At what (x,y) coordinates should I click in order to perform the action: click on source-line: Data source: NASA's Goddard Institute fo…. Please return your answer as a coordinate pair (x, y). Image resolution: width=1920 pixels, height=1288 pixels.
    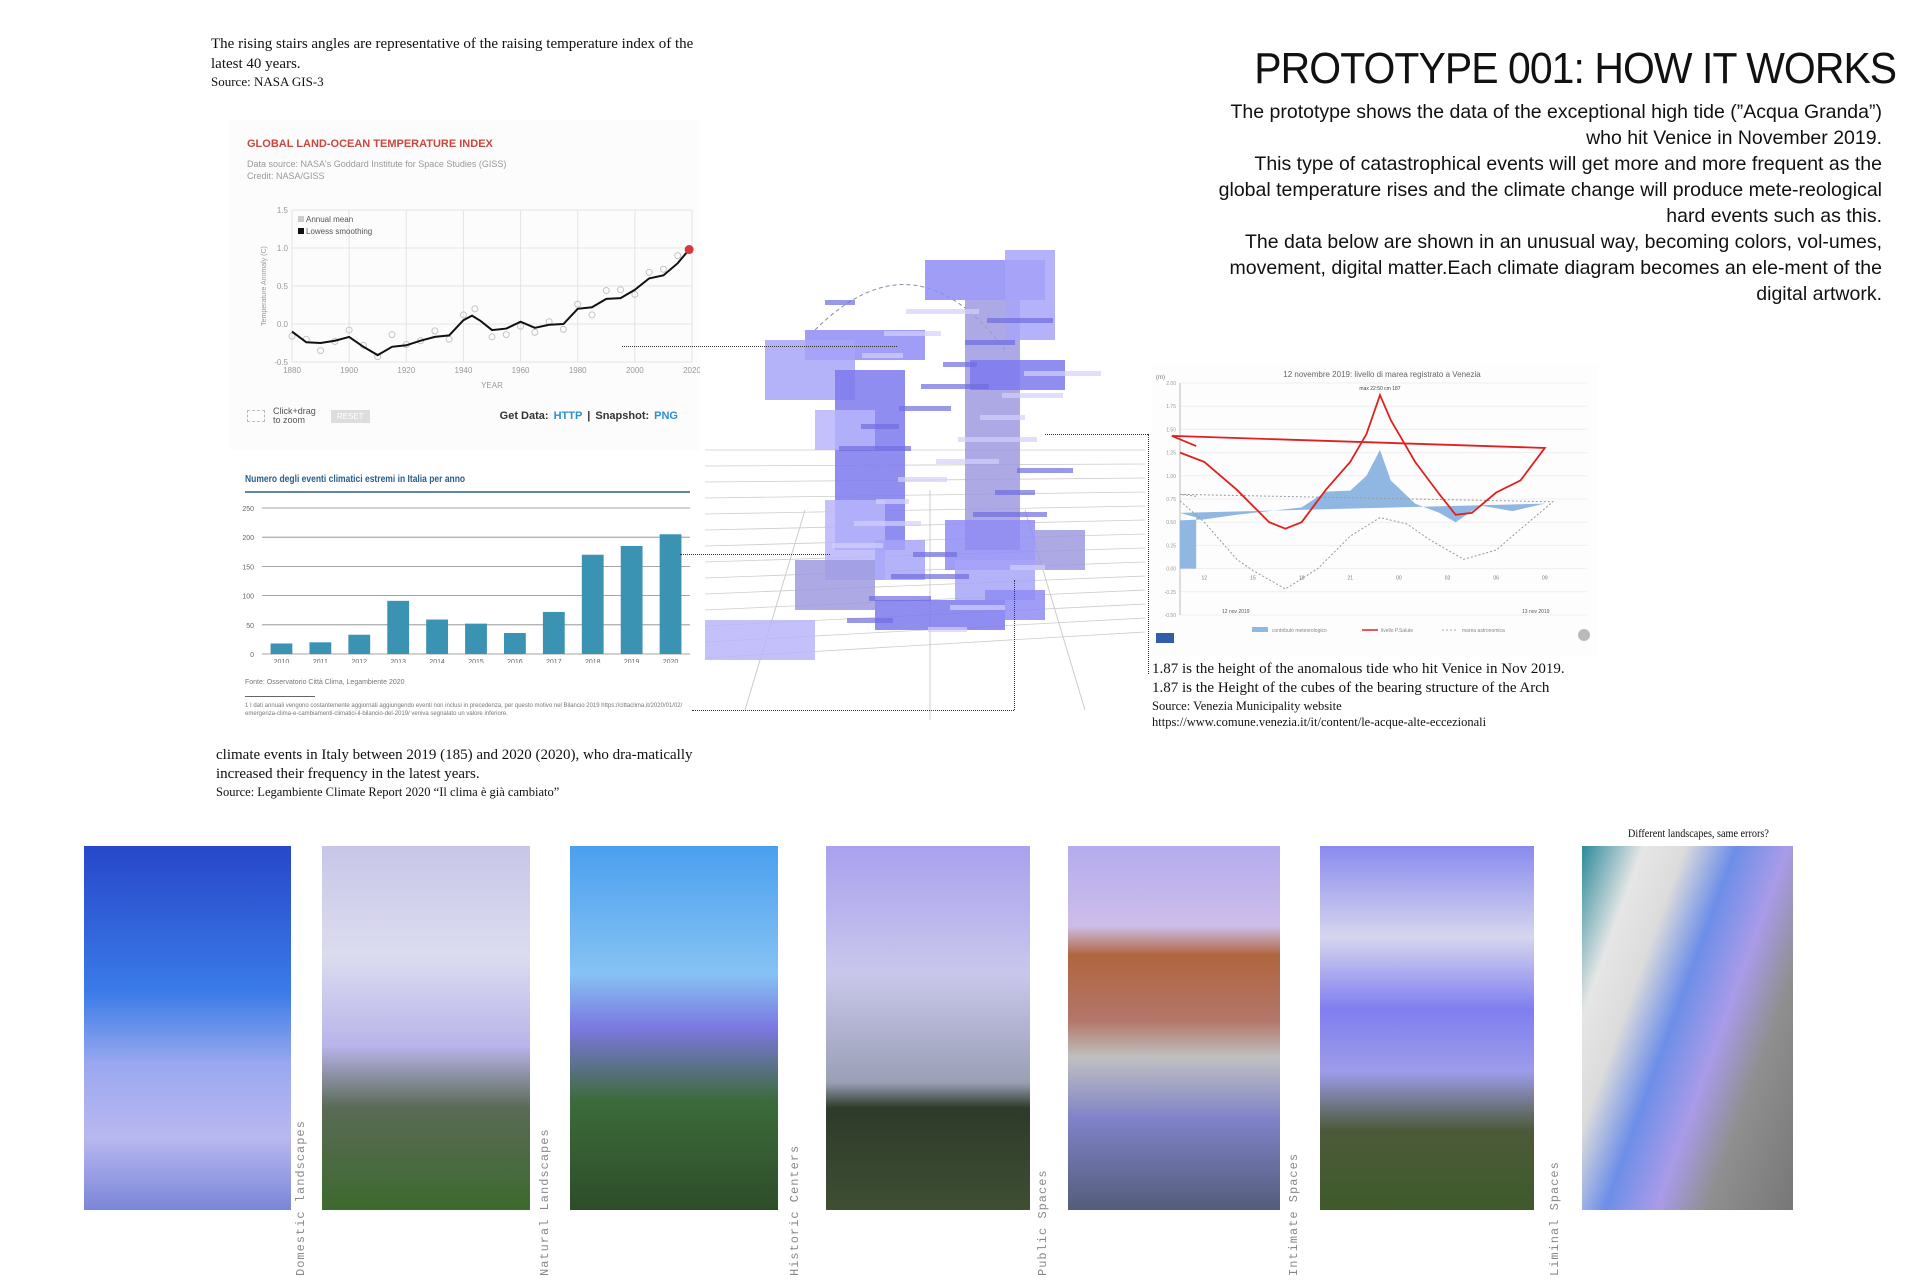
    Looking at the image, I should click on (377, 164).